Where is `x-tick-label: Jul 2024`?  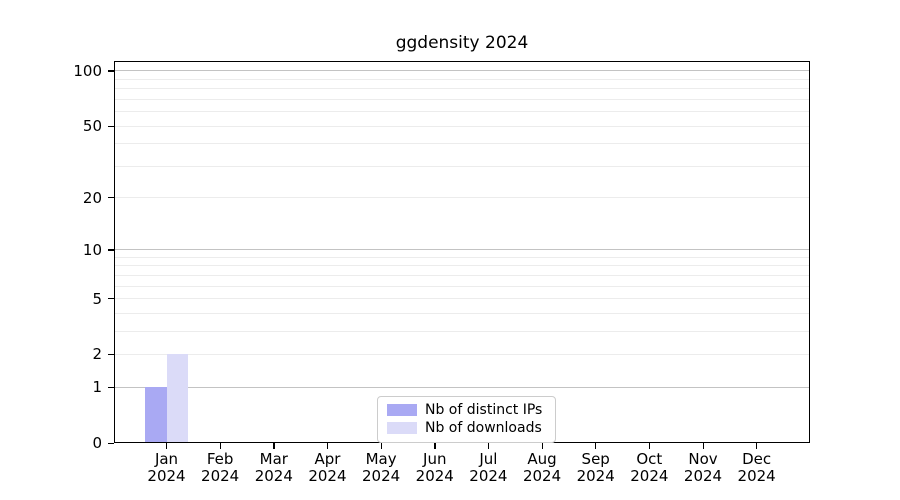
x-tick-label: Jul 2024 is located at coordinates (488, 468).